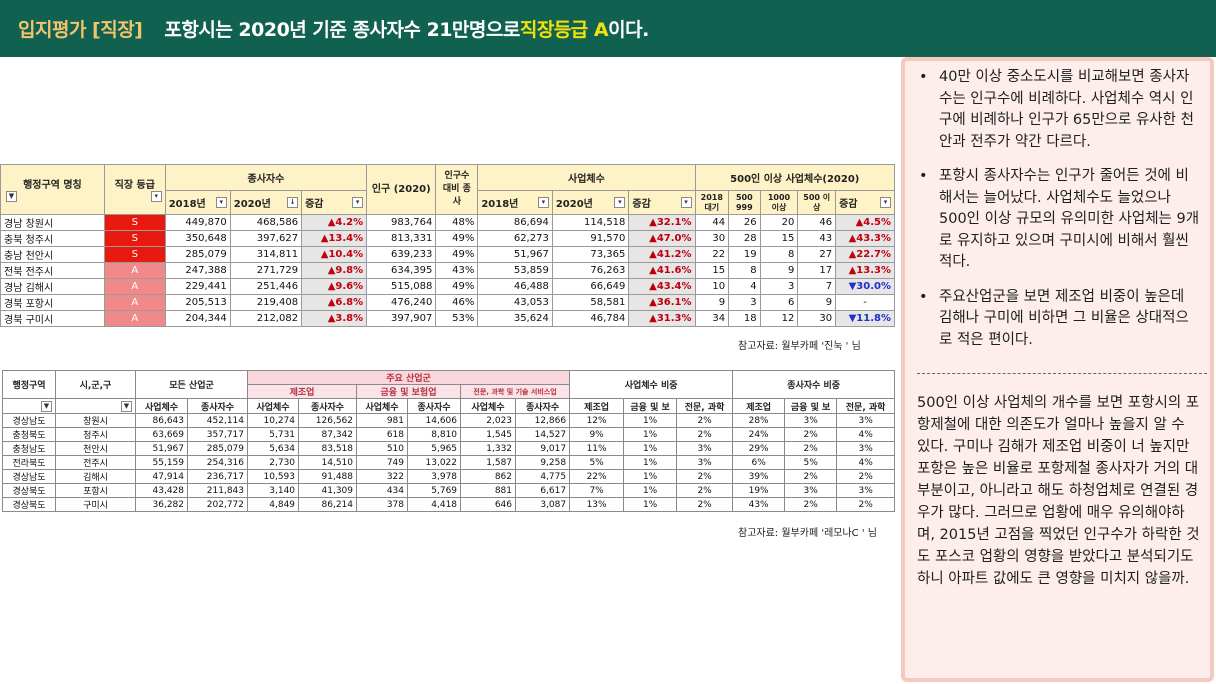 This screenshot has width=1216, height=684. I want to click on cell-pop: 476,240, so click(401, 302).